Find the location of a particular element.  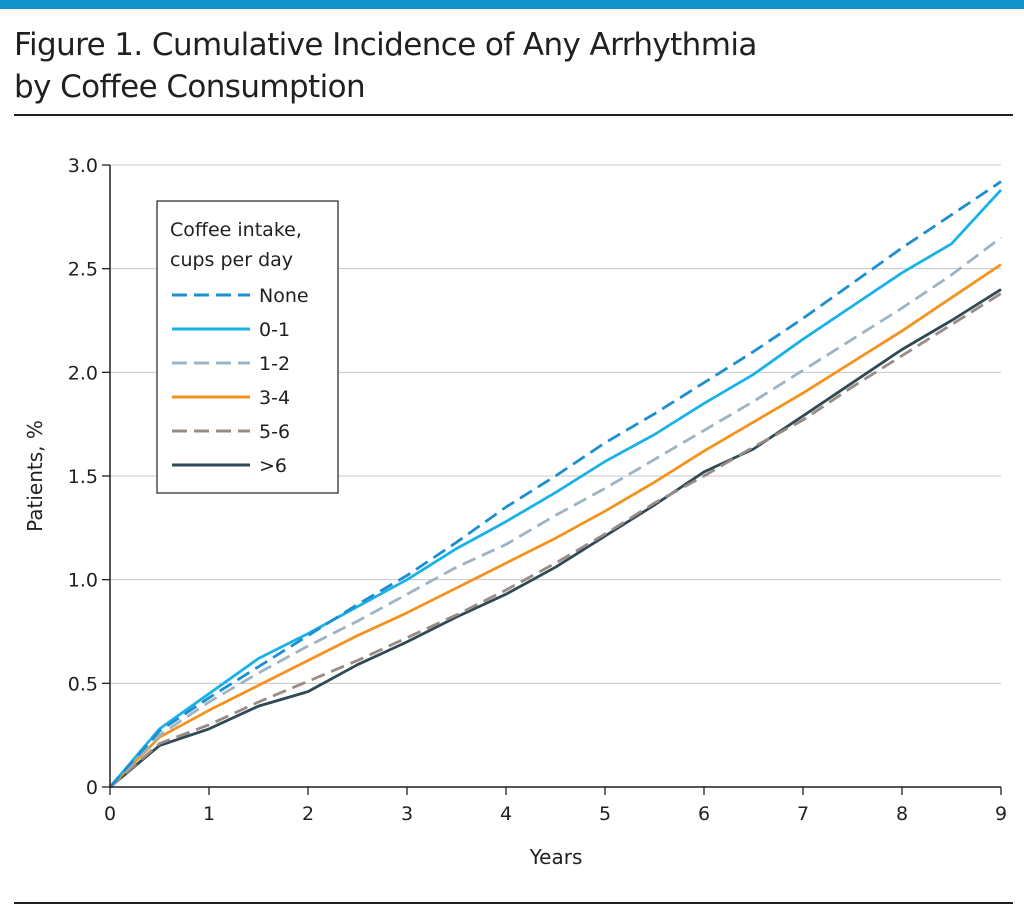

x-tick-label-5: 5 is located at coordinates (605, 814).